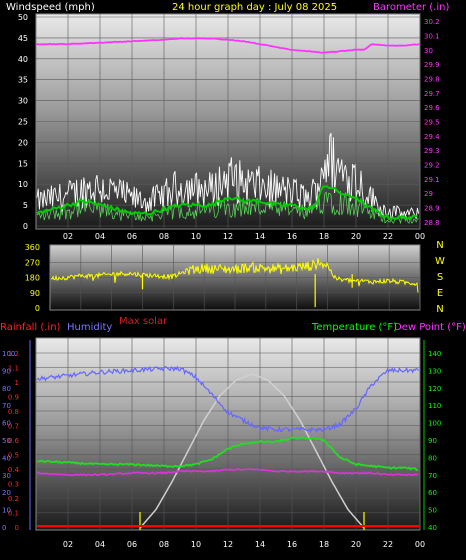 The height and width of the screenshot is (560, 466). What do you see at coordinates (6, 476) in the screenshot?
I see `humidity-tick-label: 30` at bounding box center [6, 476].